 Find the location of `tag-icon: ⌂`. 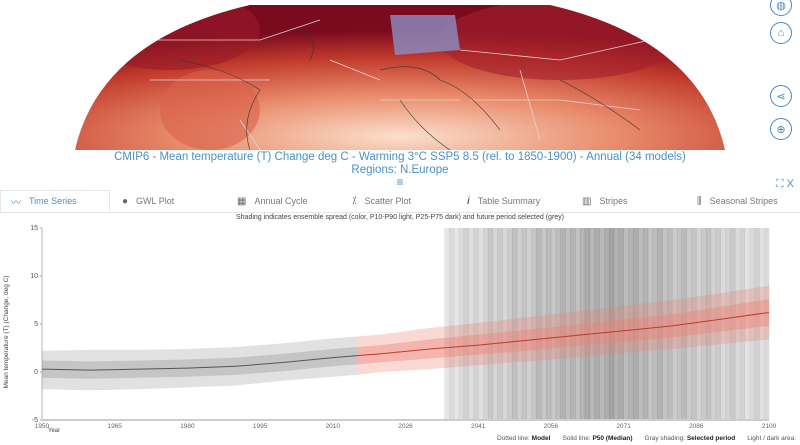

tag-icon: ⌂ is located at coordinates (781, 33).